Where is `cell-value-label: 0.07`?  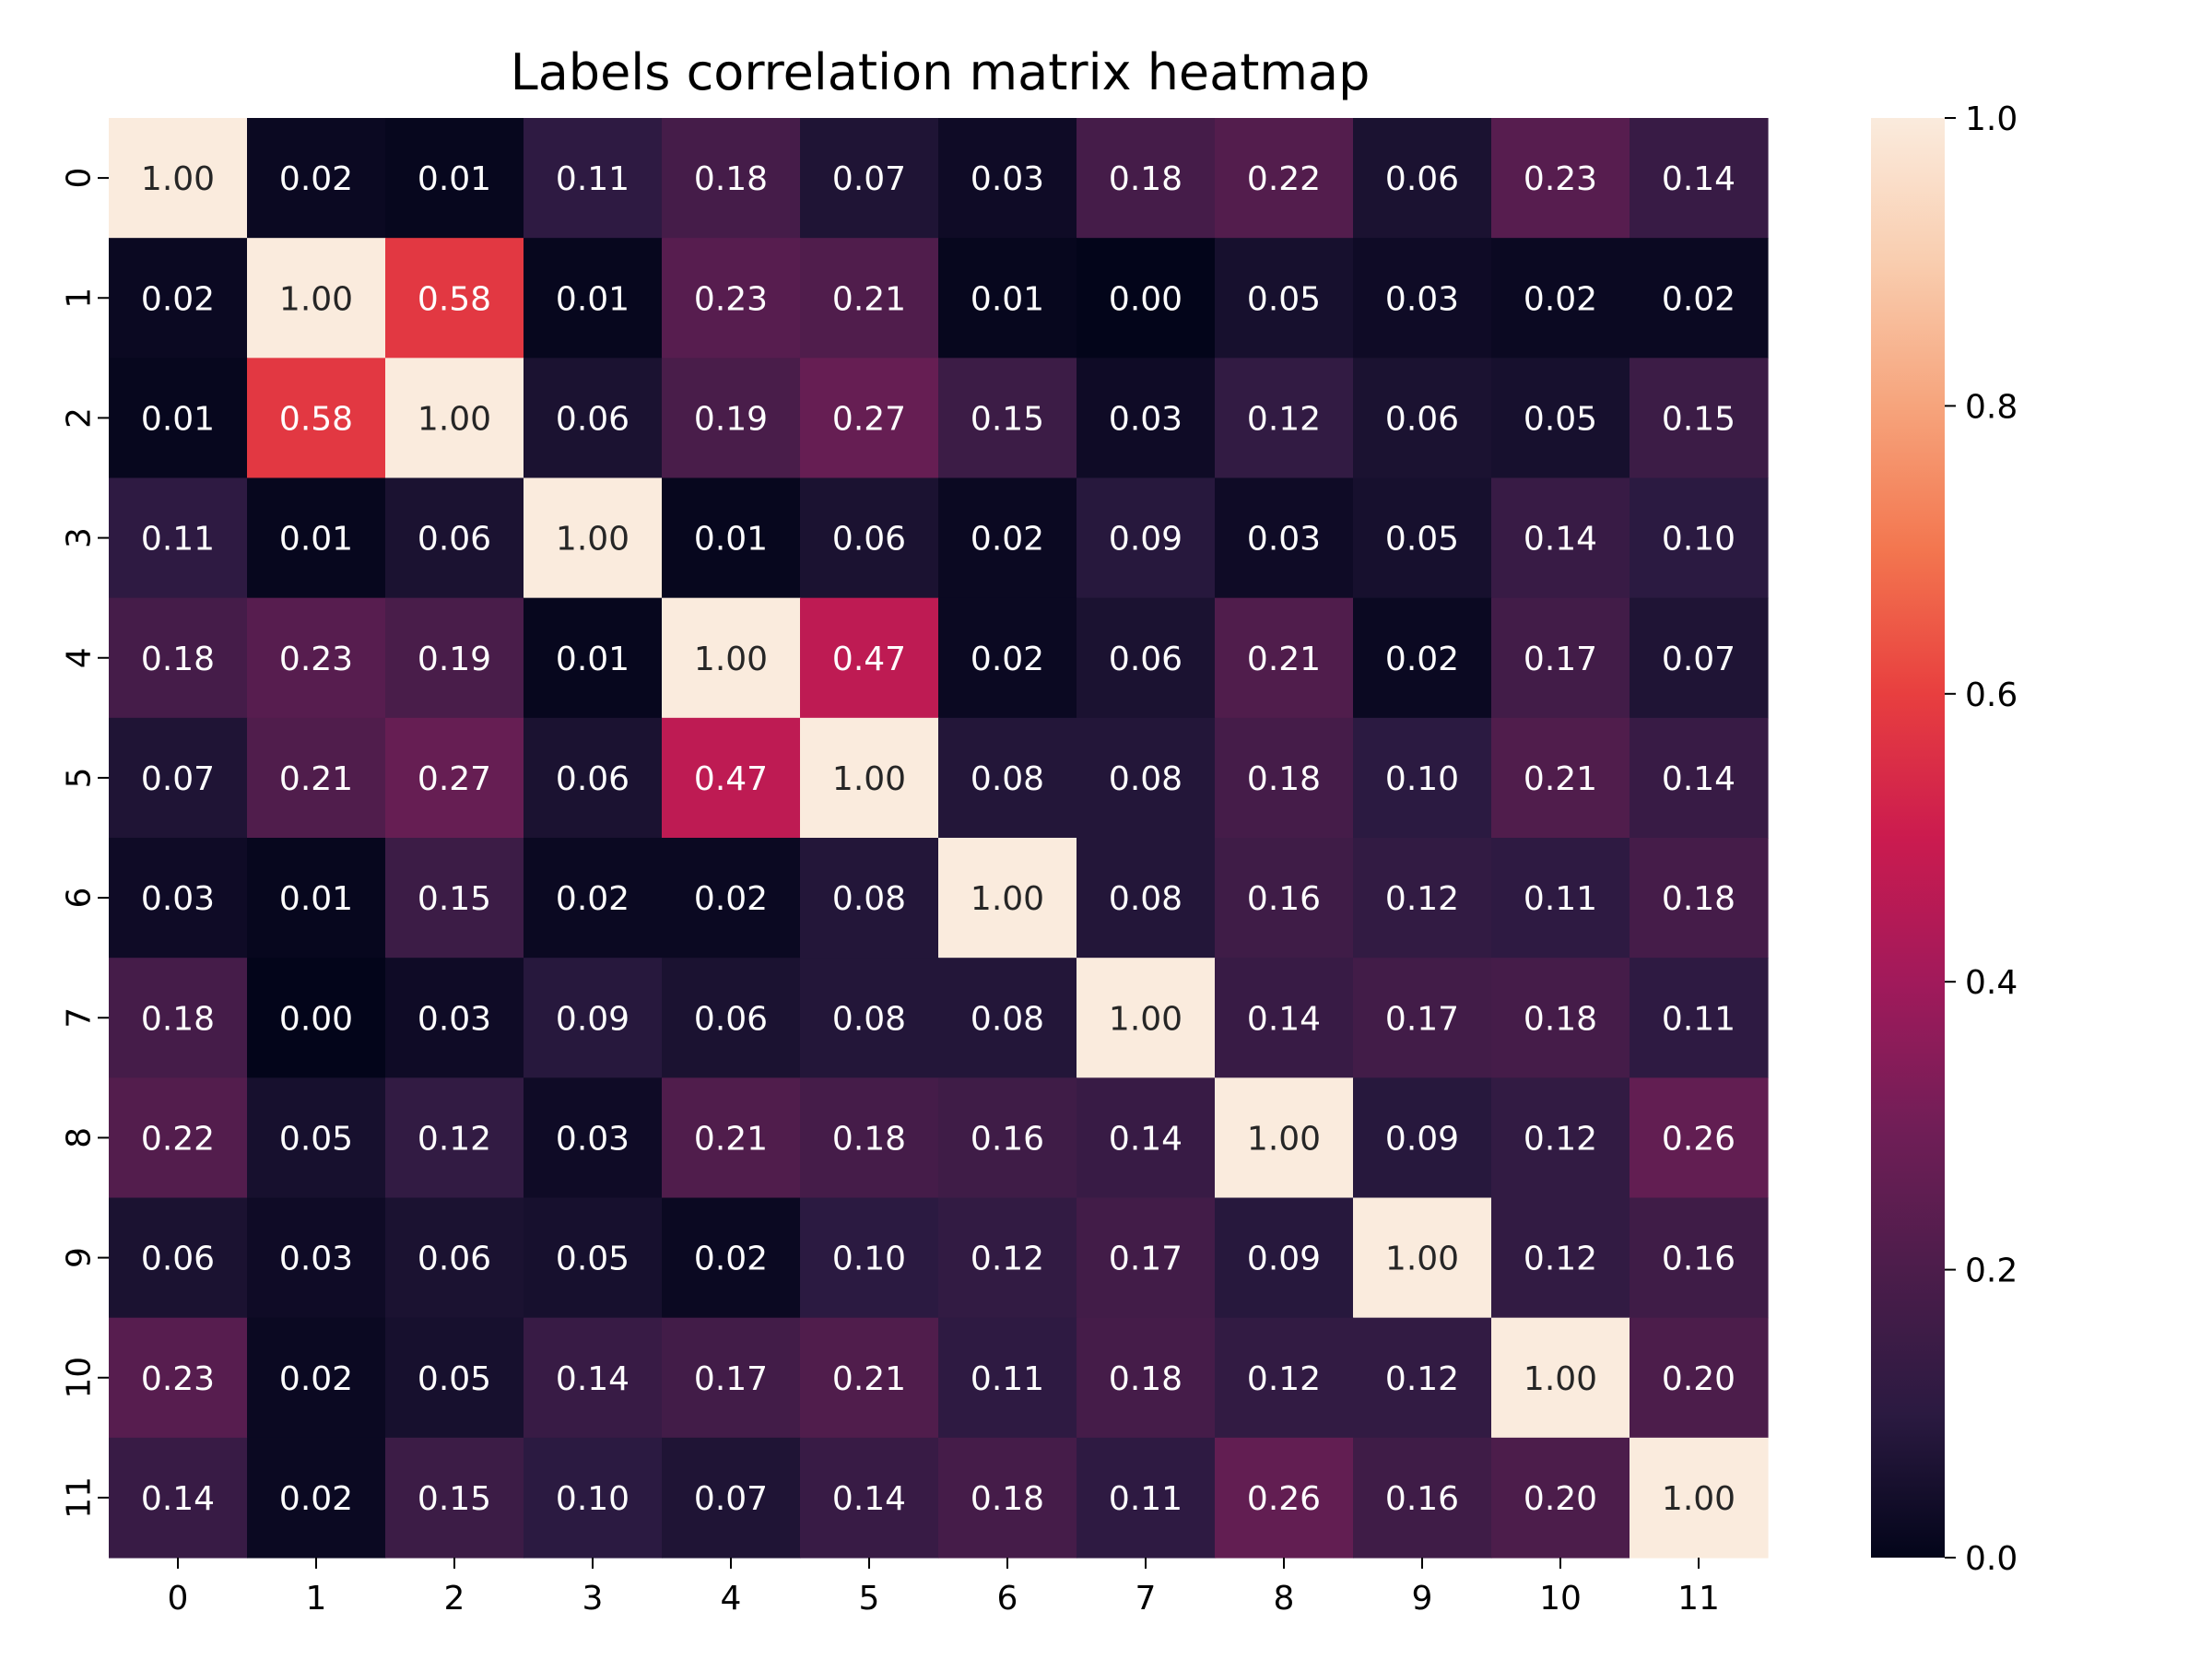 cell-value-label: 0.07 is located at coordinates (178, 779).